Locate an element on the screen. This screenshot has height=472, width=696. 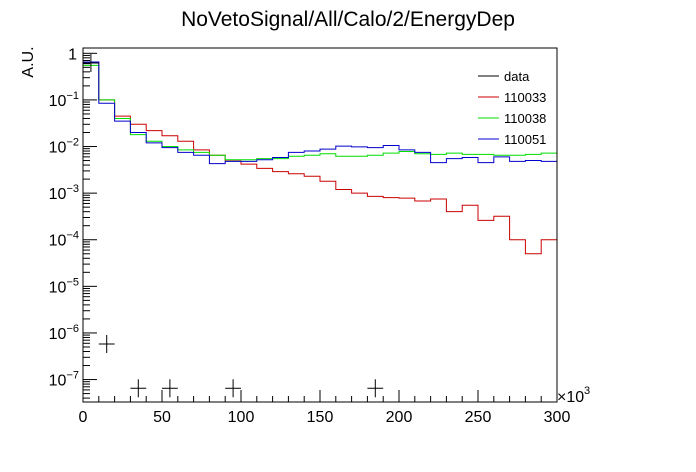
y-tick-label: 10⁻⁵ is located at coordinates (64, 286).